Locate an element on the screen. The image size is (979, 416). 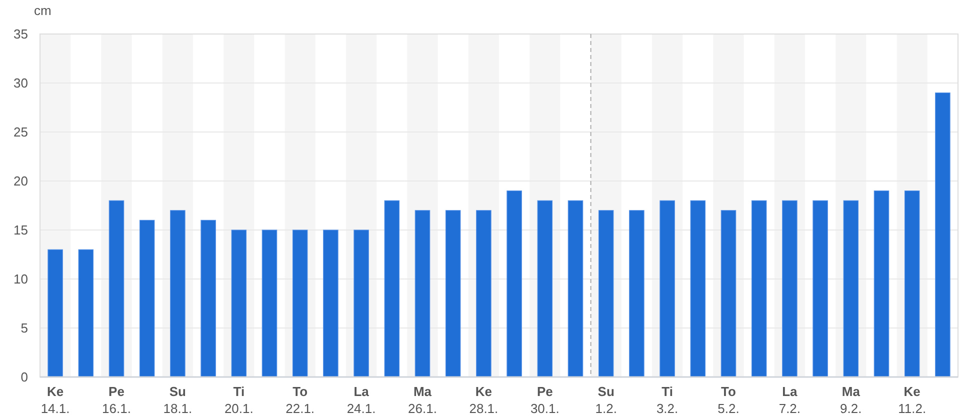
x-tick-label: La 24.1. is located at coordinates (361, 400).